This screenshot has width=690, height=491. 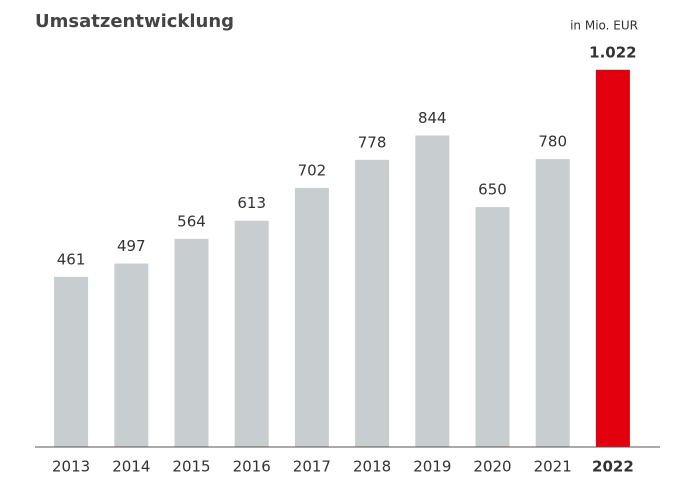 I want to click on value-label: 650, so click(x=492, y=190).